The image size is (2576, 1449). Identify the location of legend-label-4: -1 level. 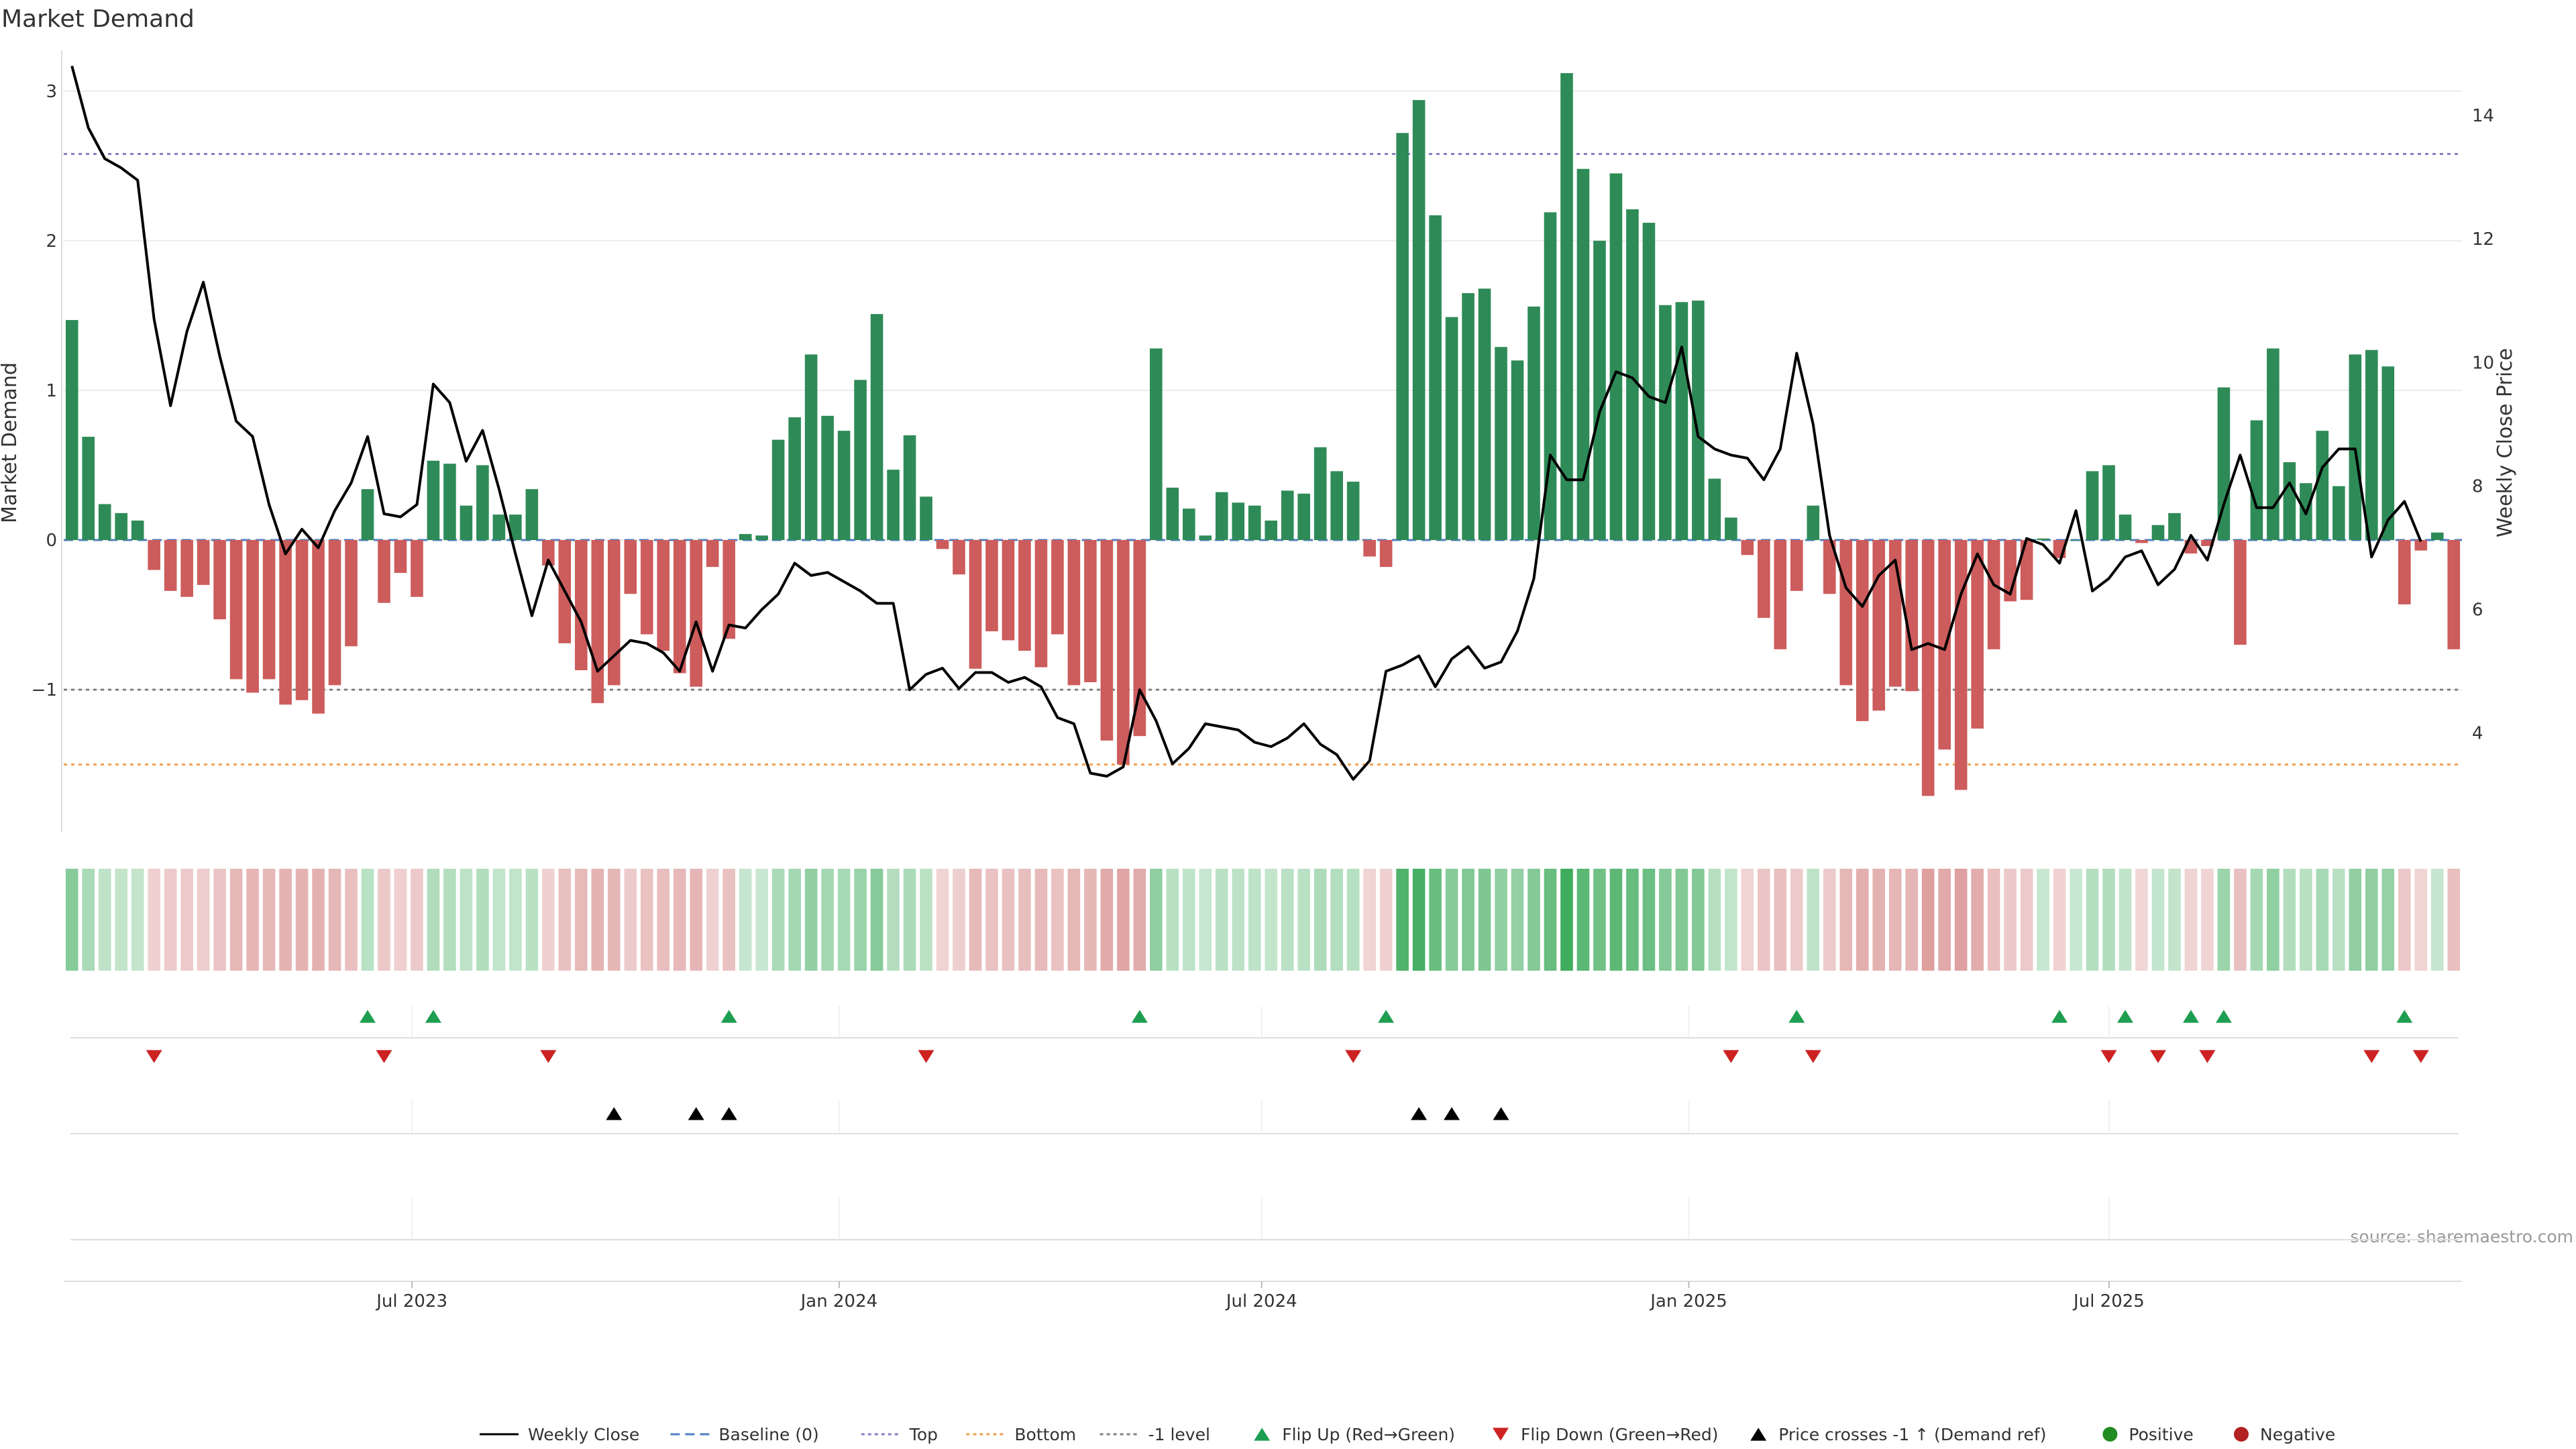
(1179, 1434).